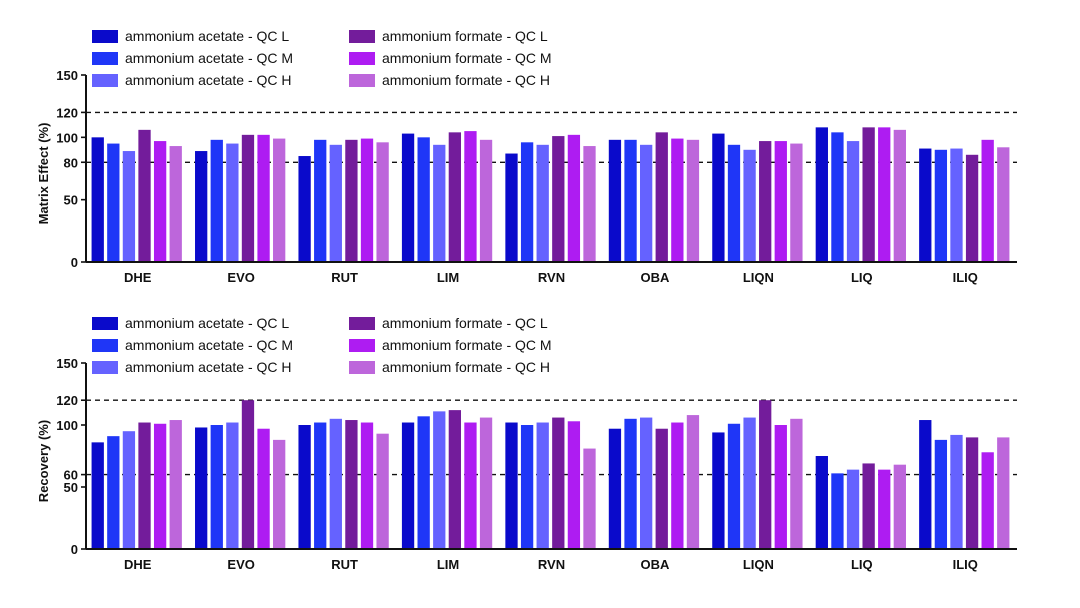 Image resolution: width=1080 pixels, height=608 pixels. I want to click on y-tick-label: 120, so click(67, 400).